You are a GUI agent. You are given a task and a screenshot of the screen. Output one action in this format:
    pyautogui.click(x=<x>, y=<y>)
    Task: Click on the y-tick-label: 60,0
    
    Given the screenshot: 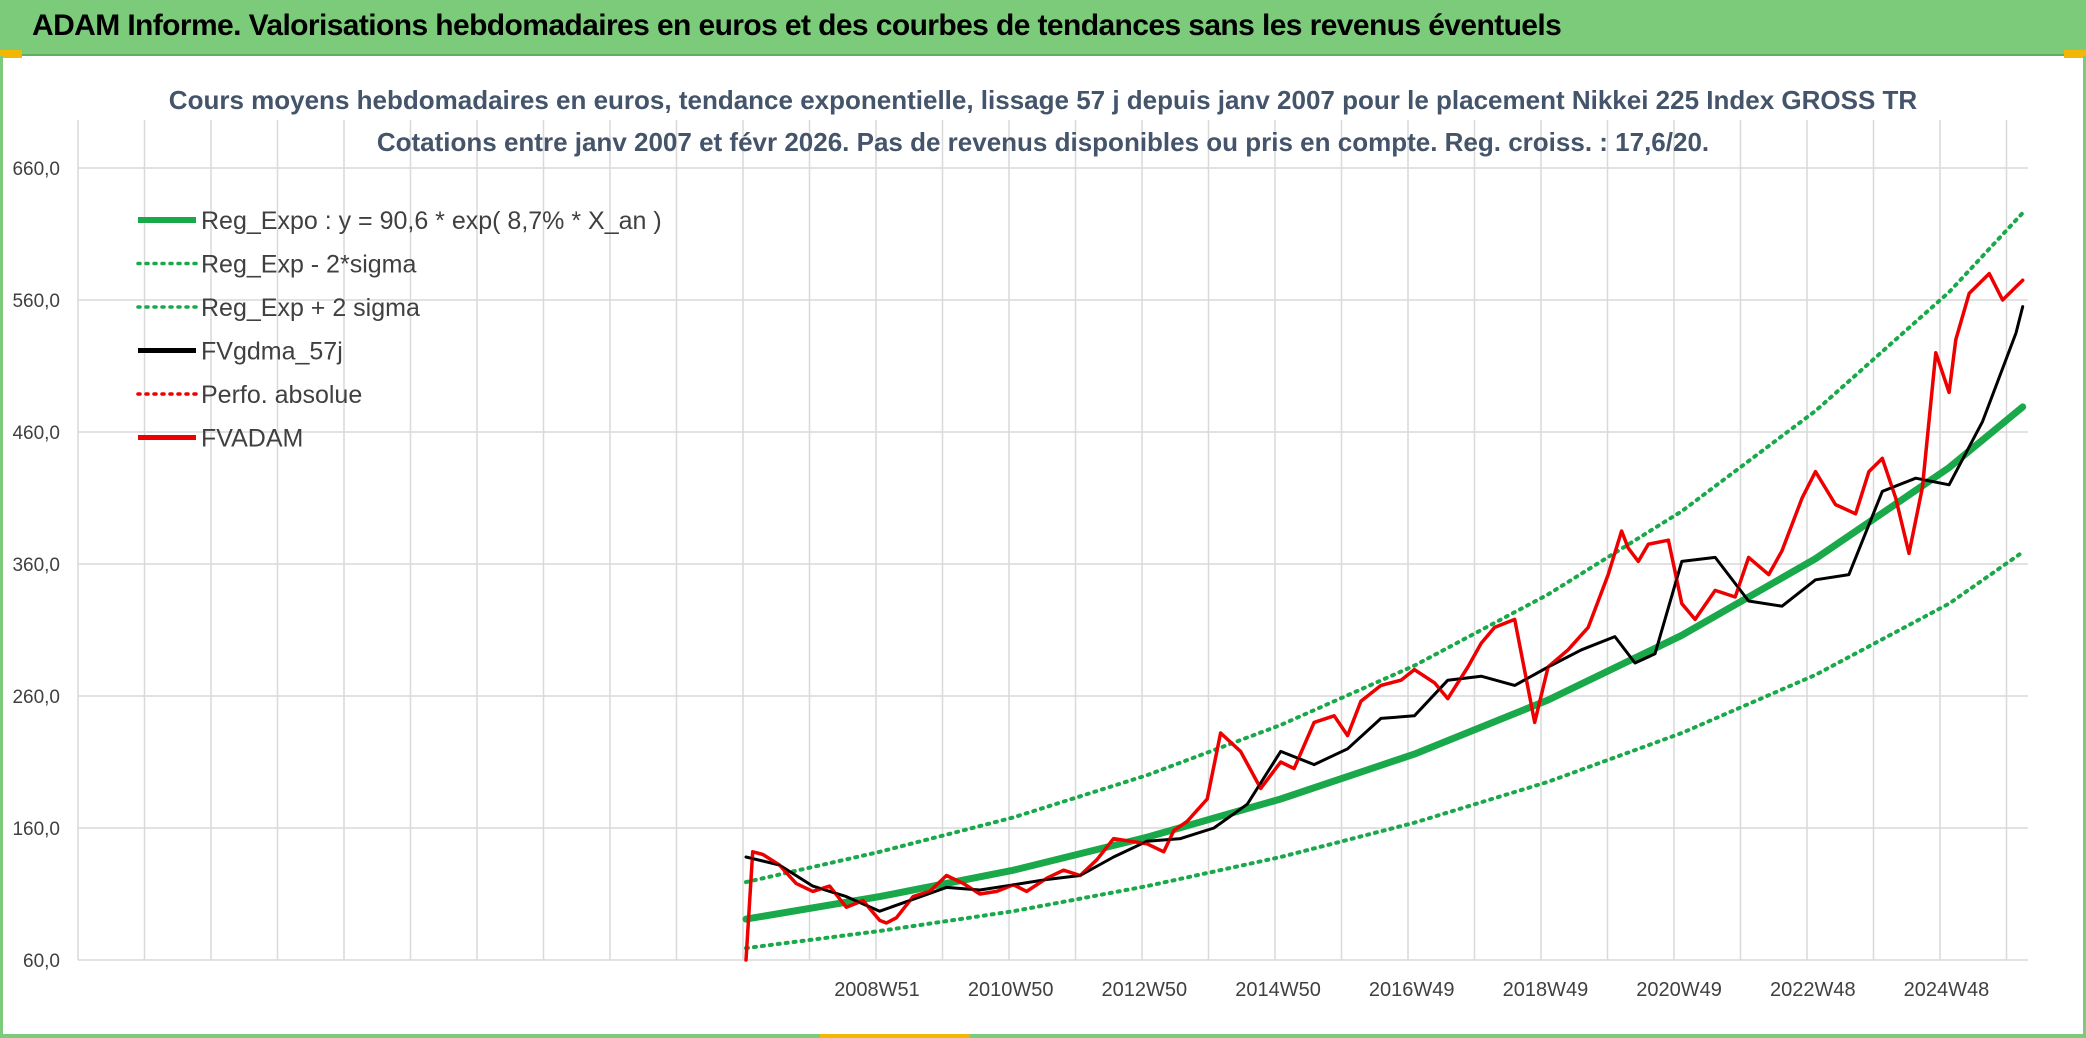 What is the action you would take?
    pyautogui.click(x=41, y=961)
    